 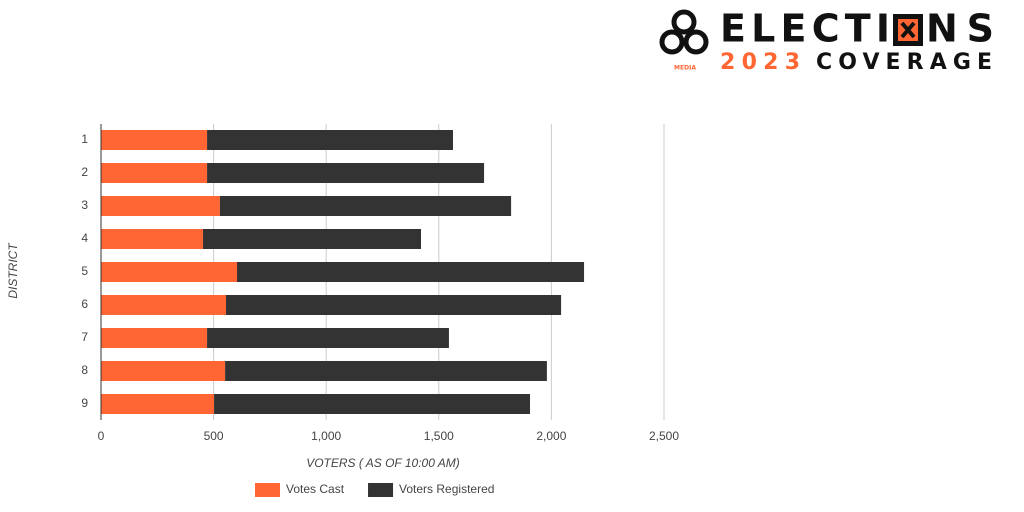 I want to click on y-tick-label: 9, so click(x=84, y=403).